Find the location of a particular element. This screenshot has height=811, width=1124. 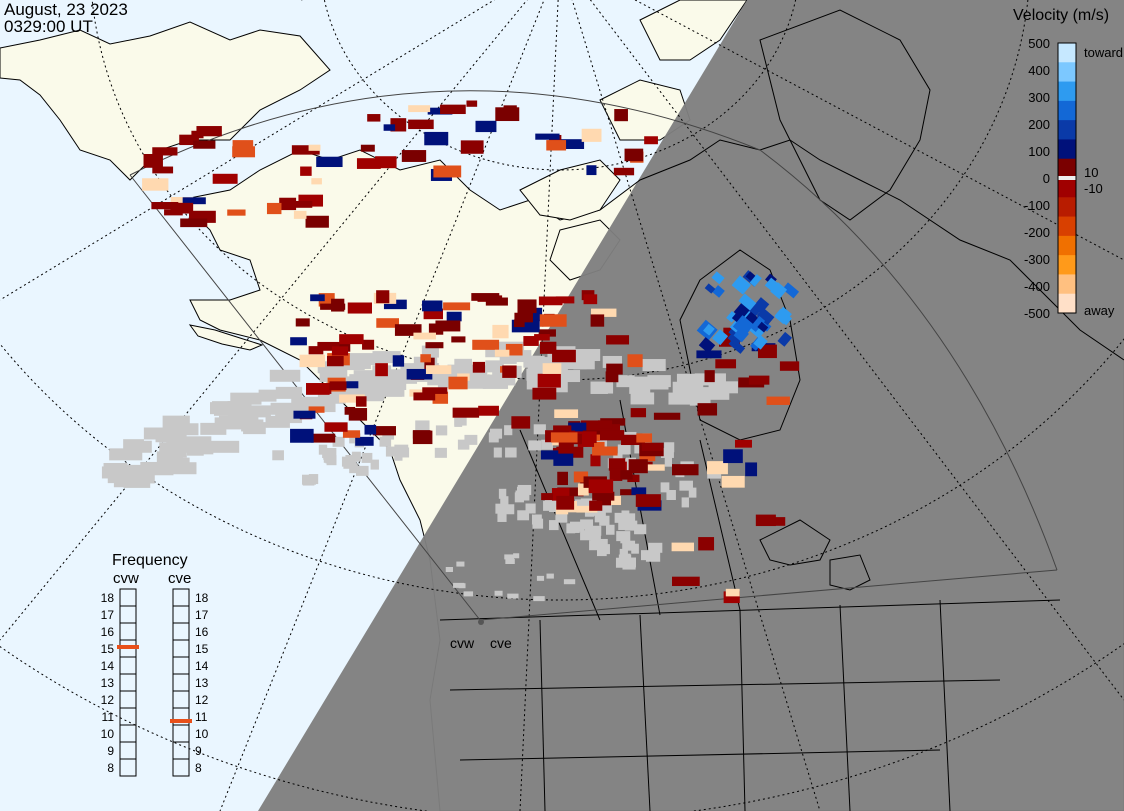

velocity-away-label: away is located at coordinates (1099, 310).